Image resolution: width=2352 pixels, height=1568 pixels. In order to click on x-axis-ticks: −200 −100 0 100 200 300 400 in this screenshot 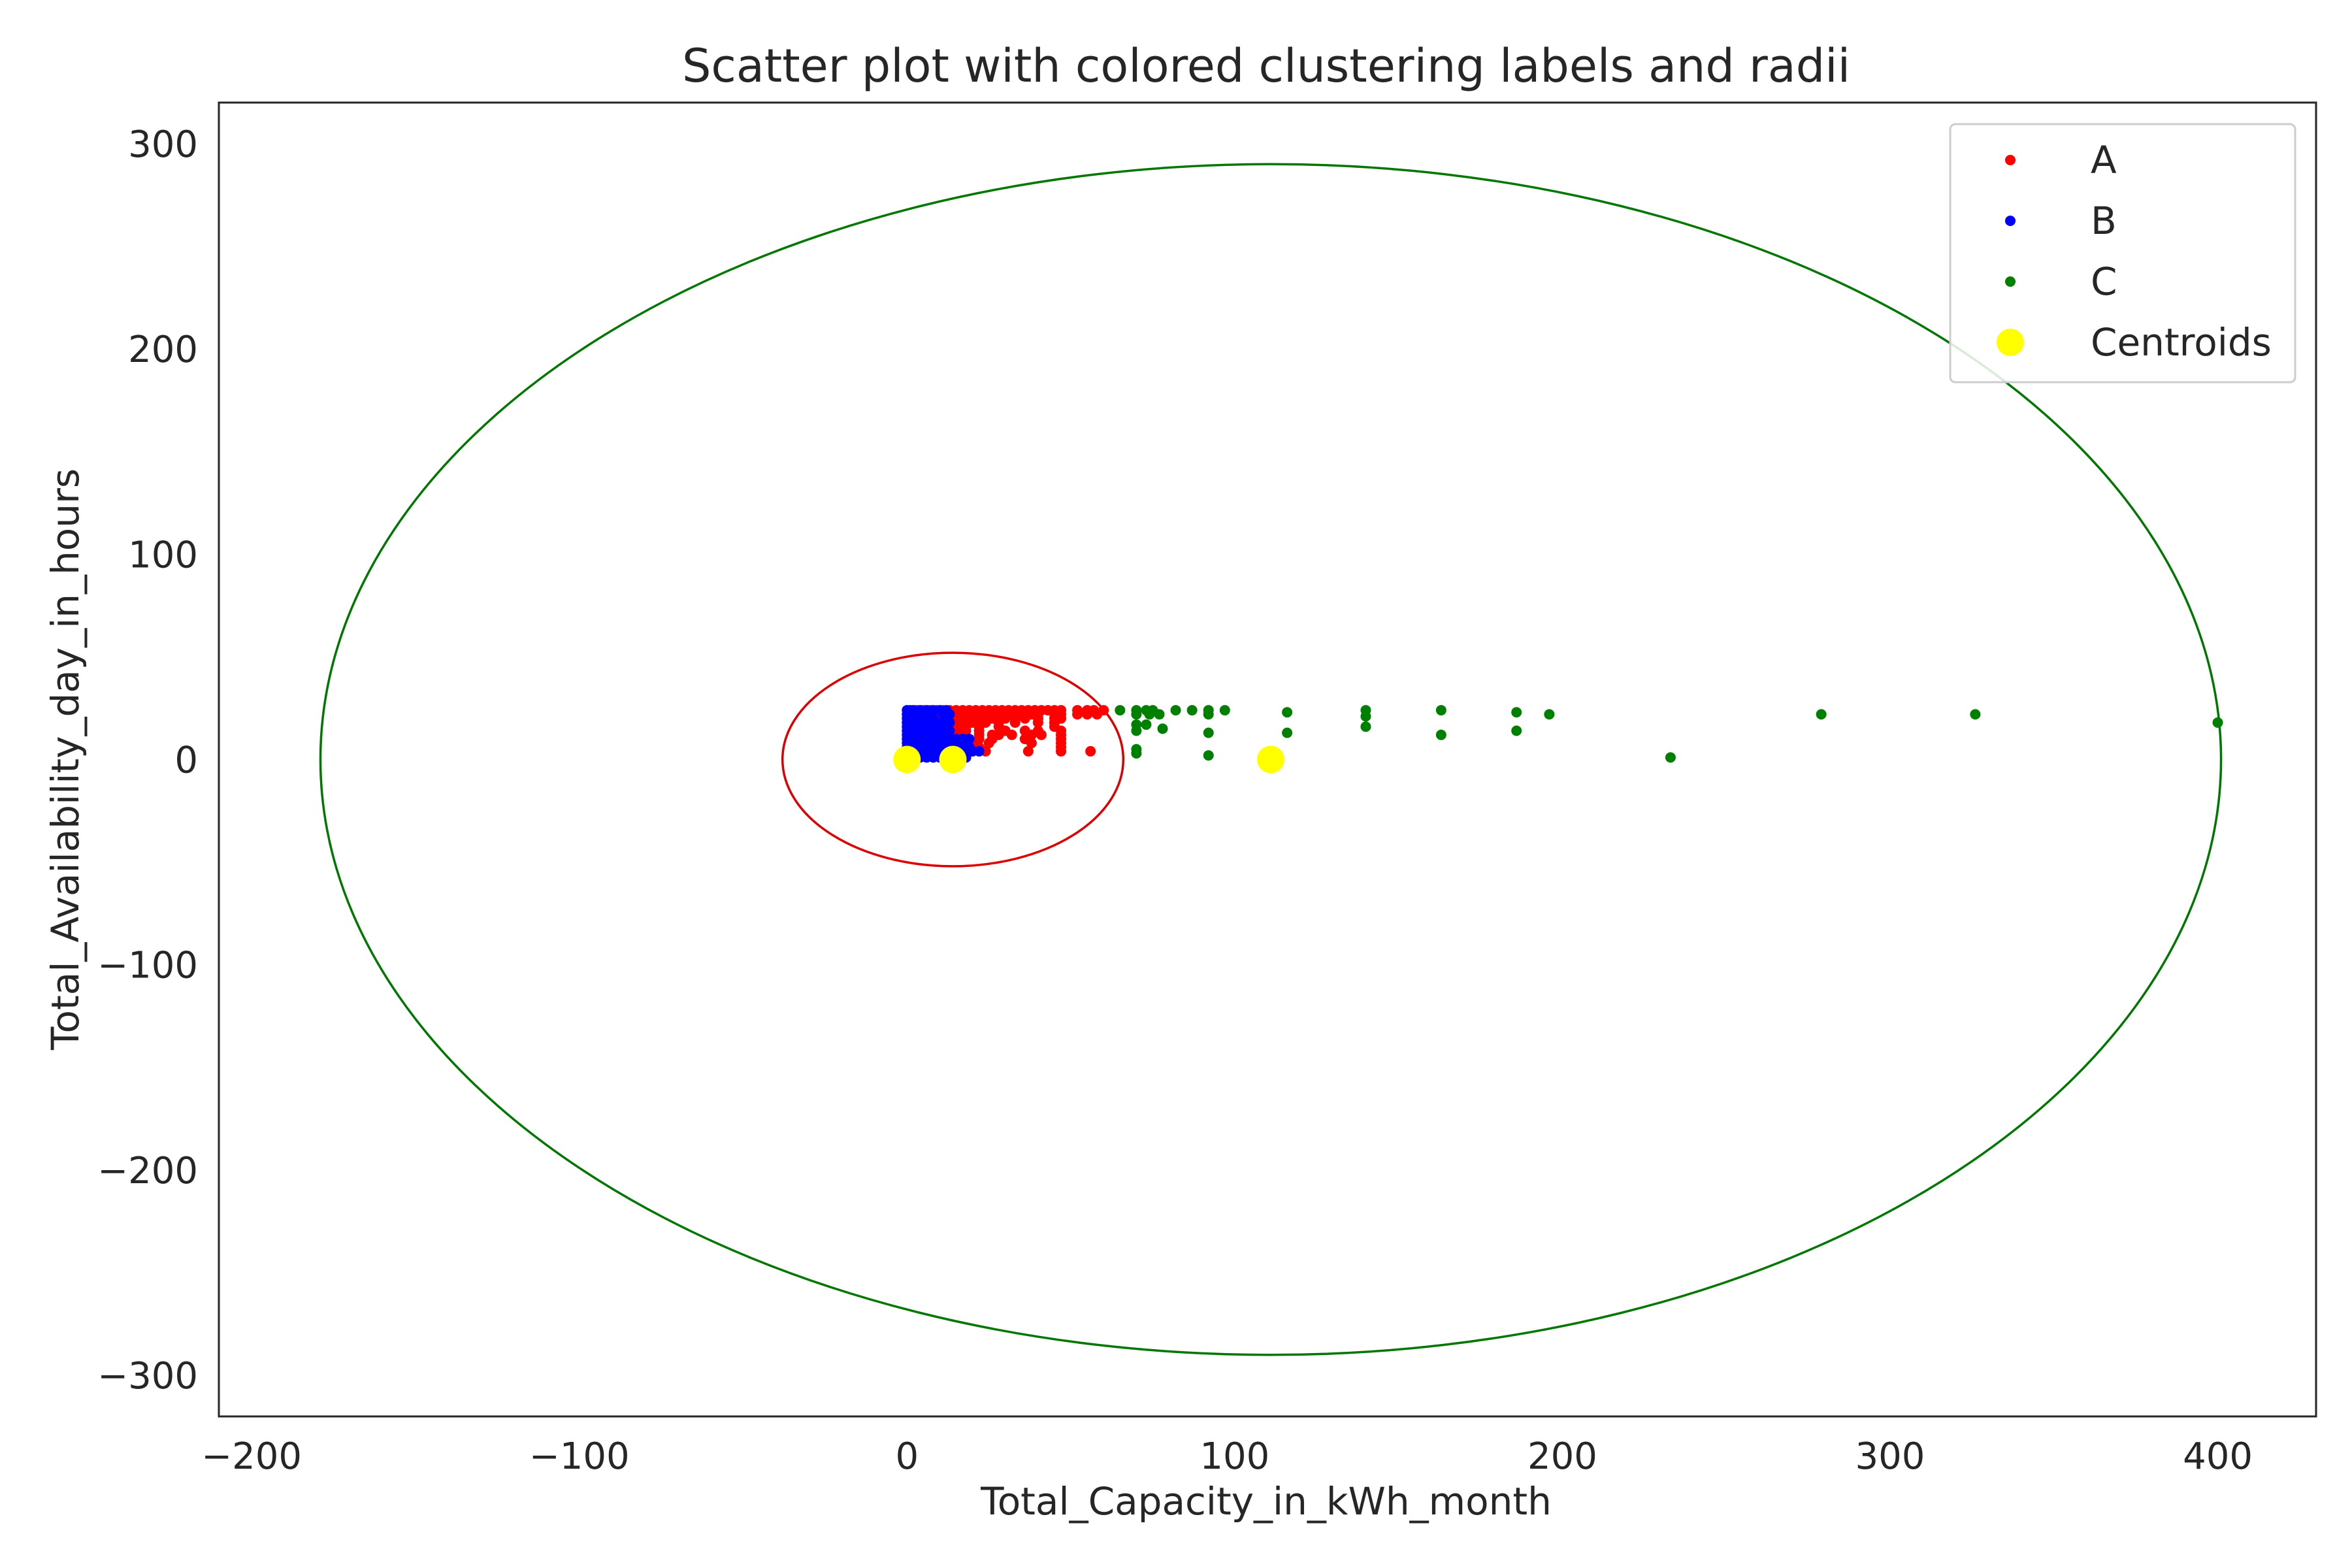, I will do `click(1227, 1456)`.